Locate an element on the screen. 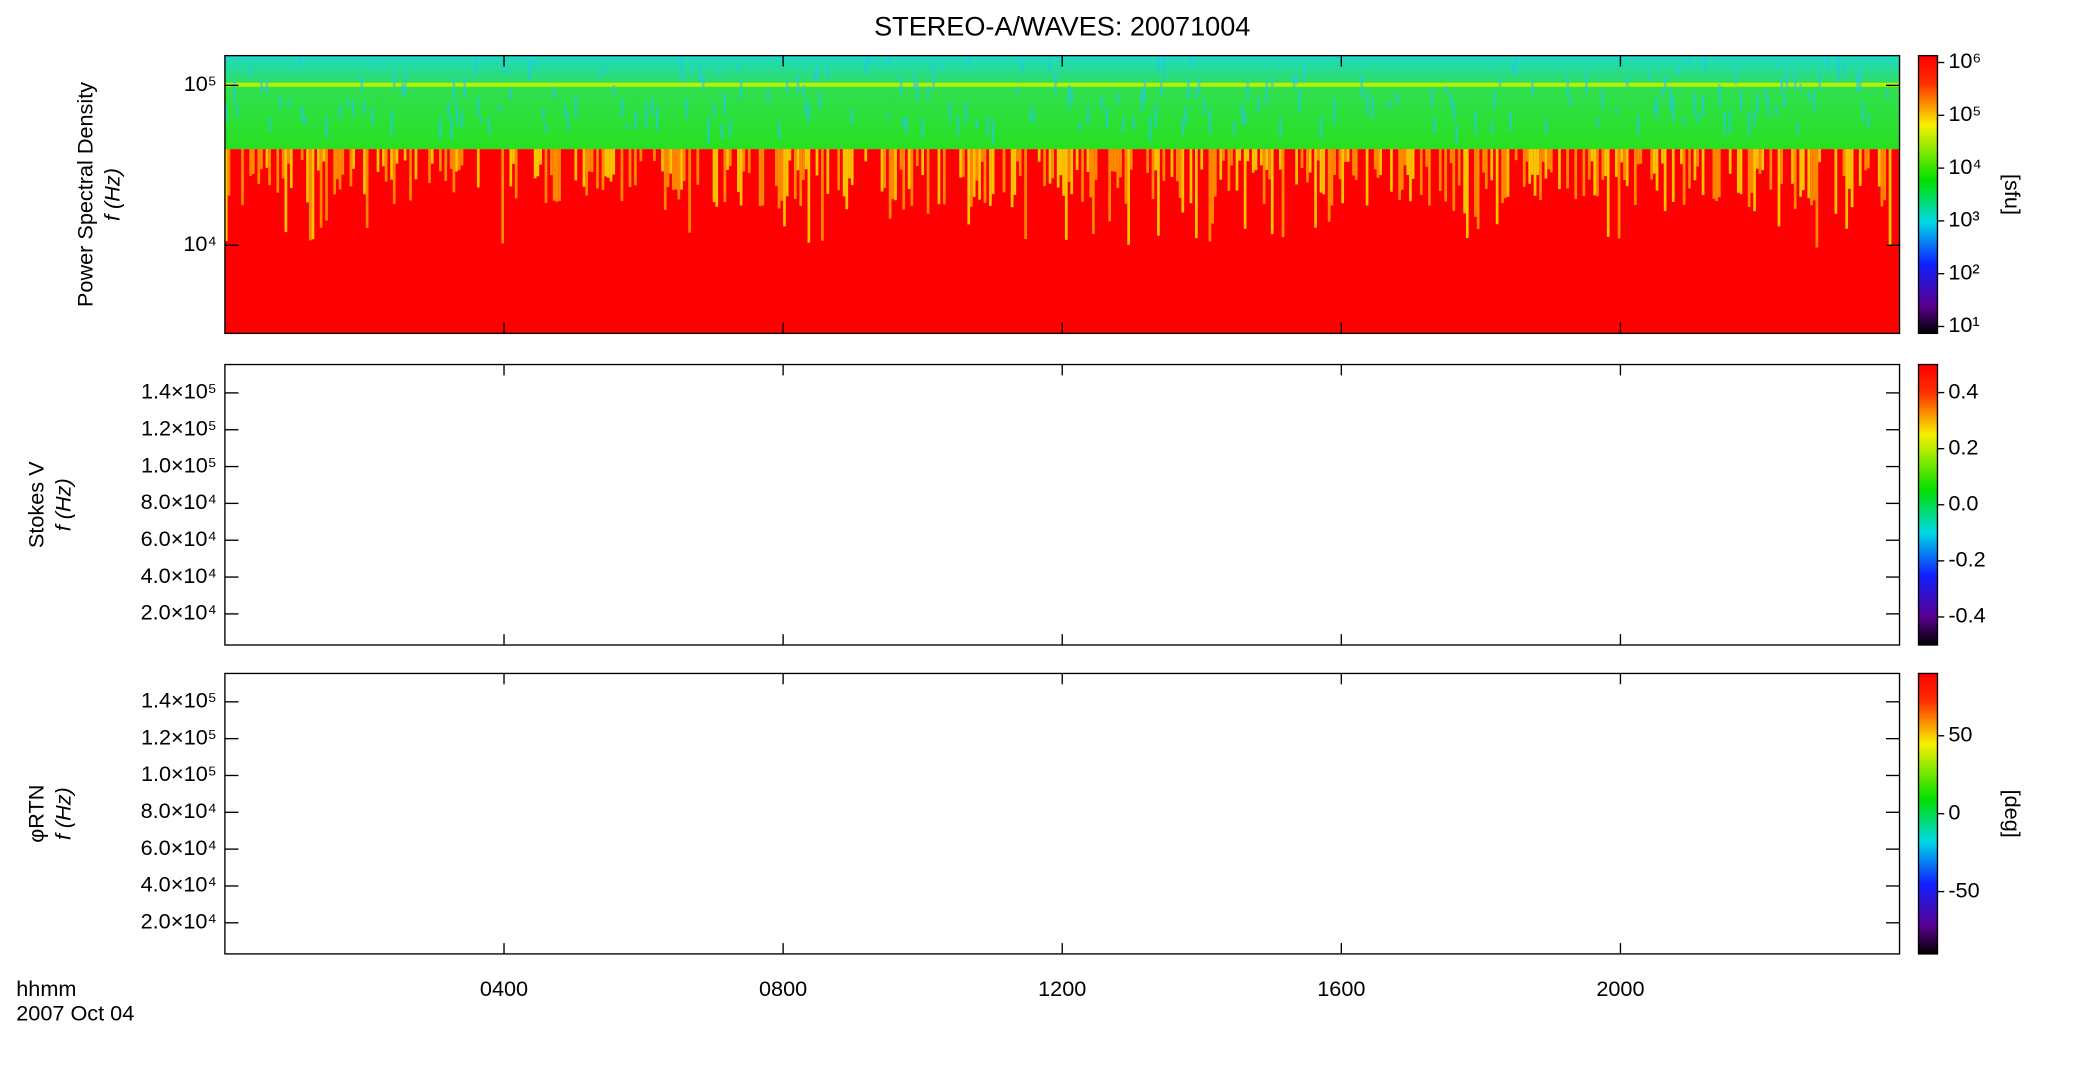  y-tick-label: 10⁵ is located at coordinates (200, 83).